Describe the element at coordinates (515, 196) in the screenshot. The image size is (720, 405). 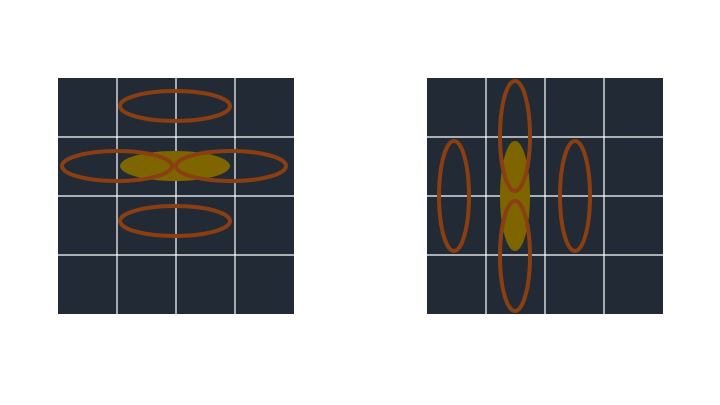
I see `filled-ellipse` at that location.